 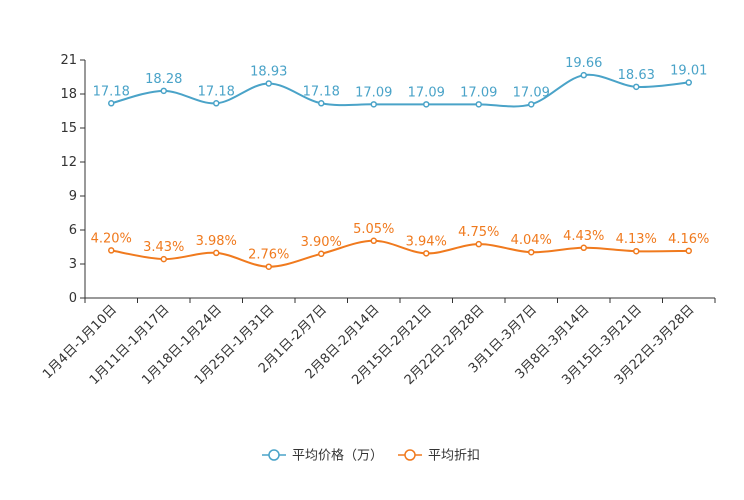 I want to click on data-label: 4.43%, so click(x=583, y=236).